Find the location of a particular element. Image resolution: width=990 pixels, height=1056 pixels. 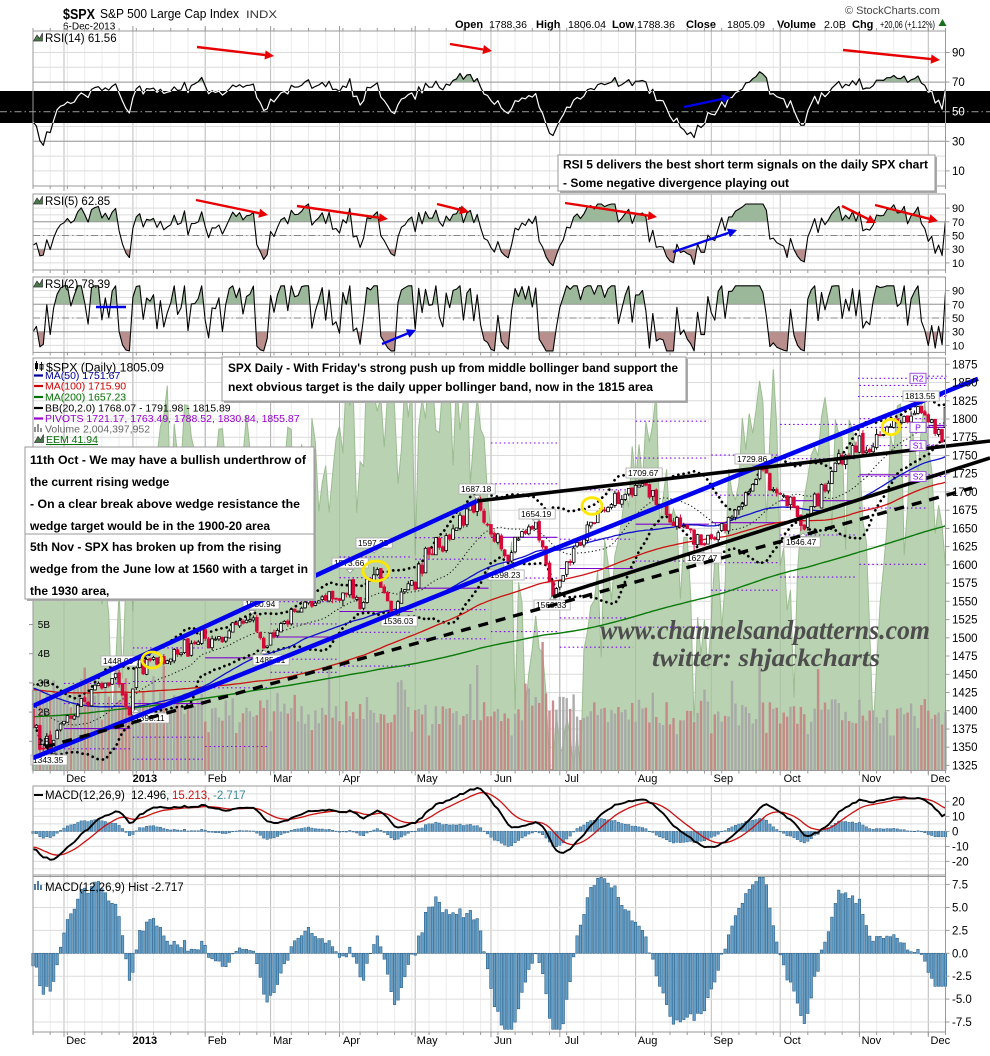

svg-text: 1700 is located at coordinates (965, 493).